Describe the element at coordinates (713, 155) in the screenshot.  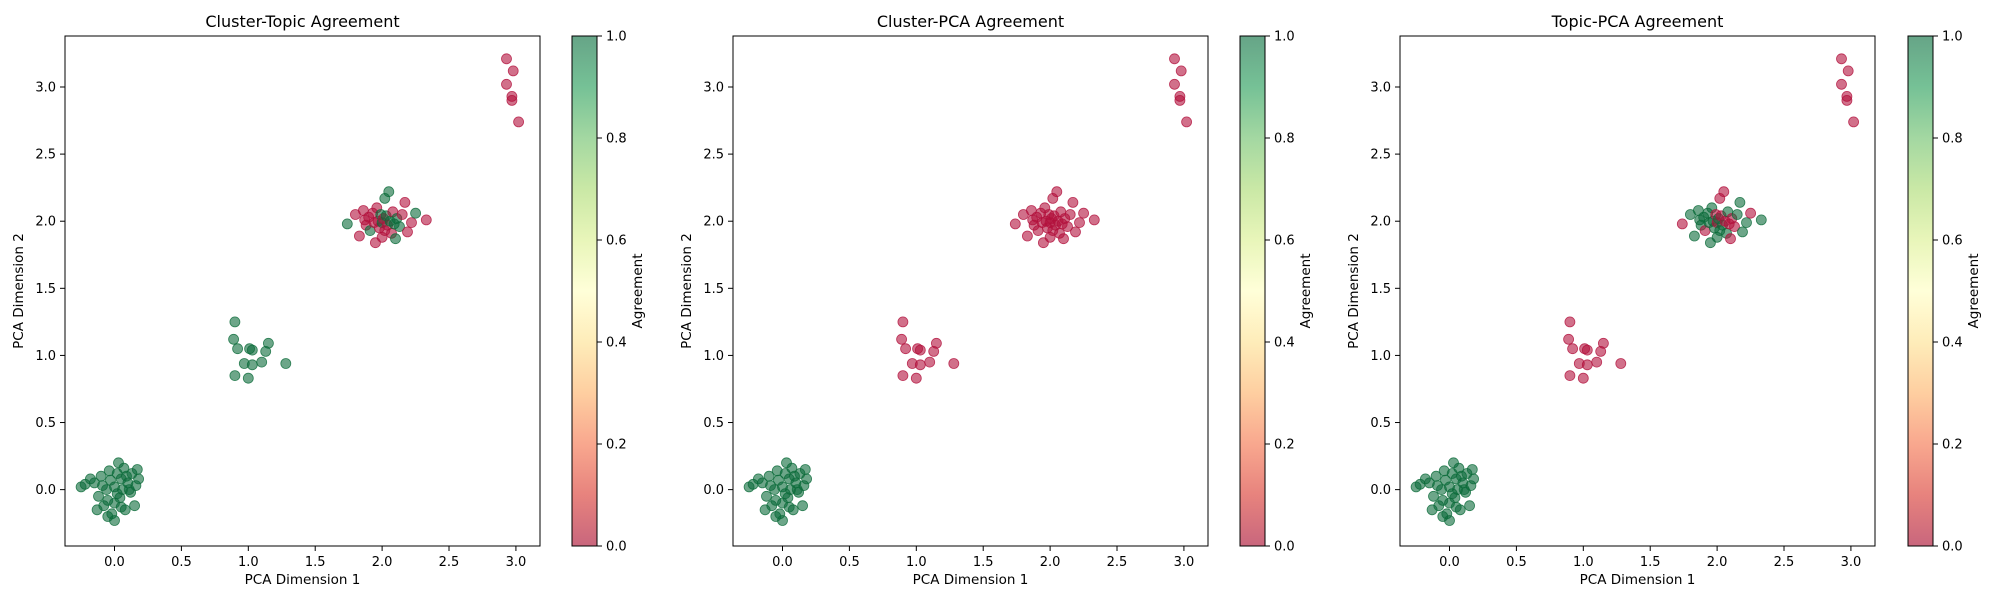
I see `y-tick-label: 2.5` at that location.